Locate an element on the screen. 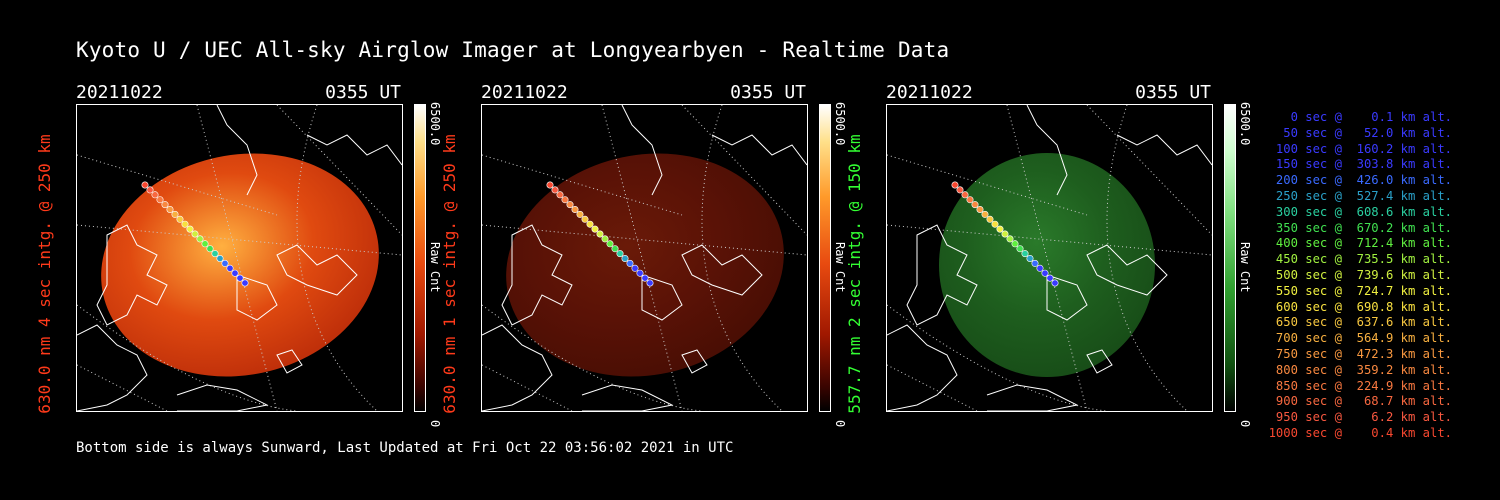 The height and width of the screenshot is (500, 1500). colorbar-max-label: 6500.0 is located at coordinates (1245, 124).